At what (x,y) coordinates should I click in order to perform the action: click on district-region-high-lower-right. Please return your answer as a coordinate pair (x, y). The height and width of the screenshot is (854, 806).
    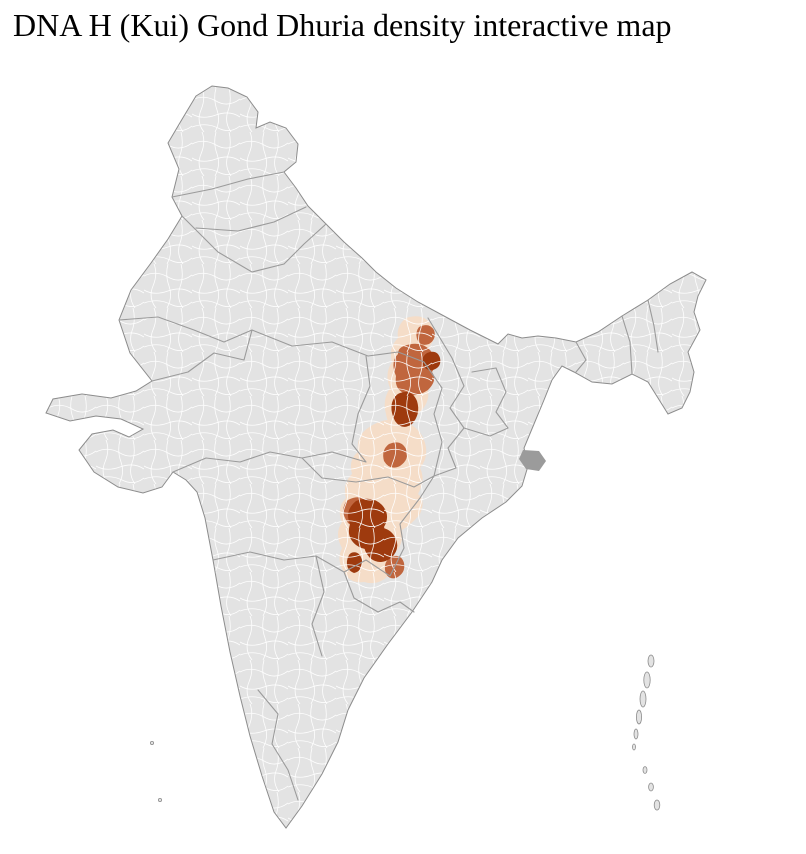
    Looking at the image, I should click on (380, 545).